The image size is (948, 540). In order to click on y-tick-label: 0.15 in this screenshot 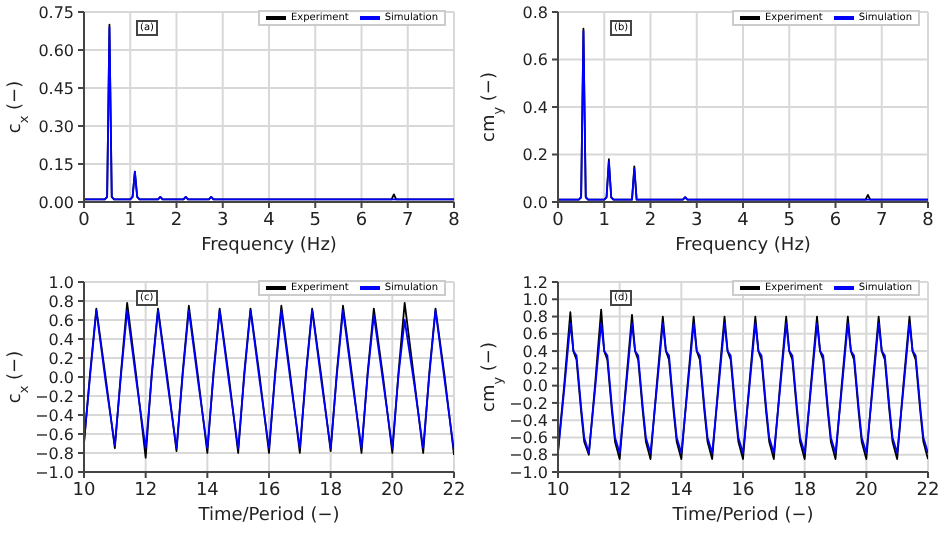, I will do `click(56, 164)`.